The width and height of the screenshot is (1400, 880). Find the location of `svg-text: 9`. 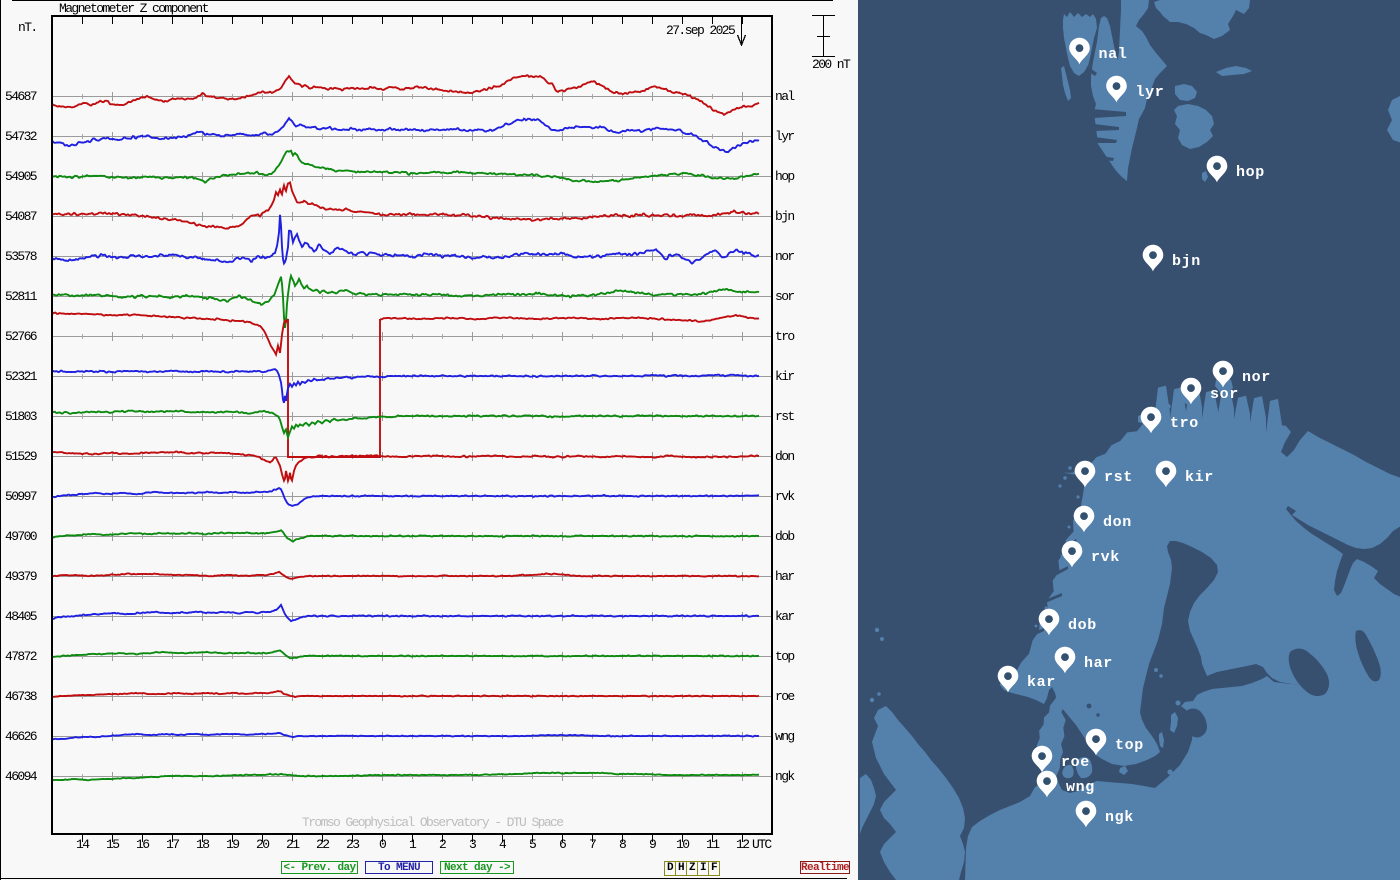

svg-text: 9 is located at coordinates (652, 844).